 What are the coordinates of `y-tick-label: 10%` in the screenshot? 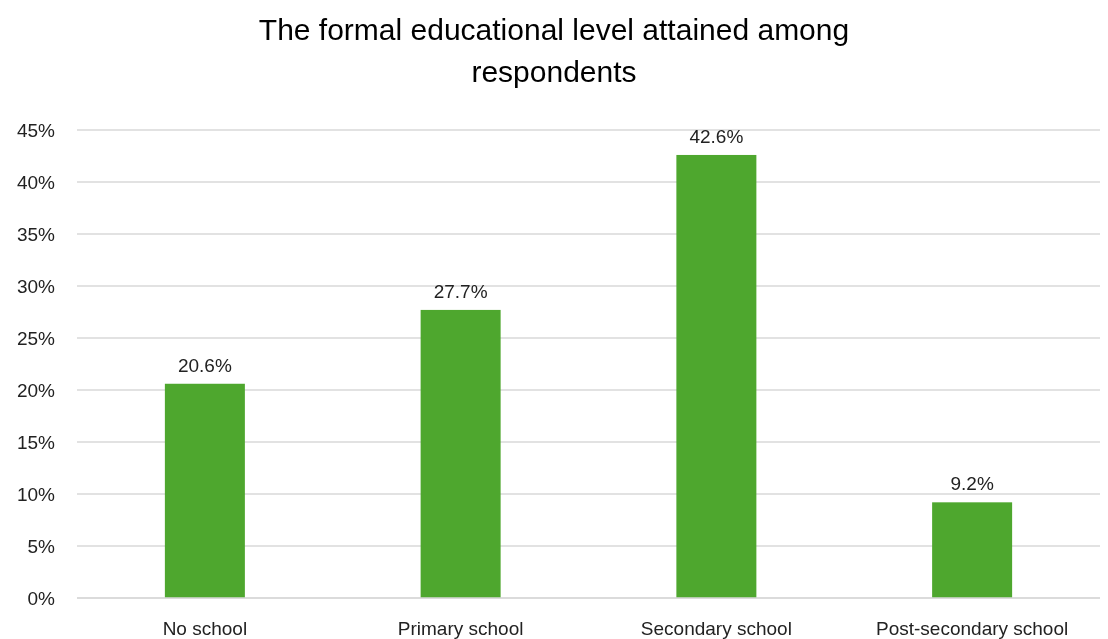 It's located at (36, 494).